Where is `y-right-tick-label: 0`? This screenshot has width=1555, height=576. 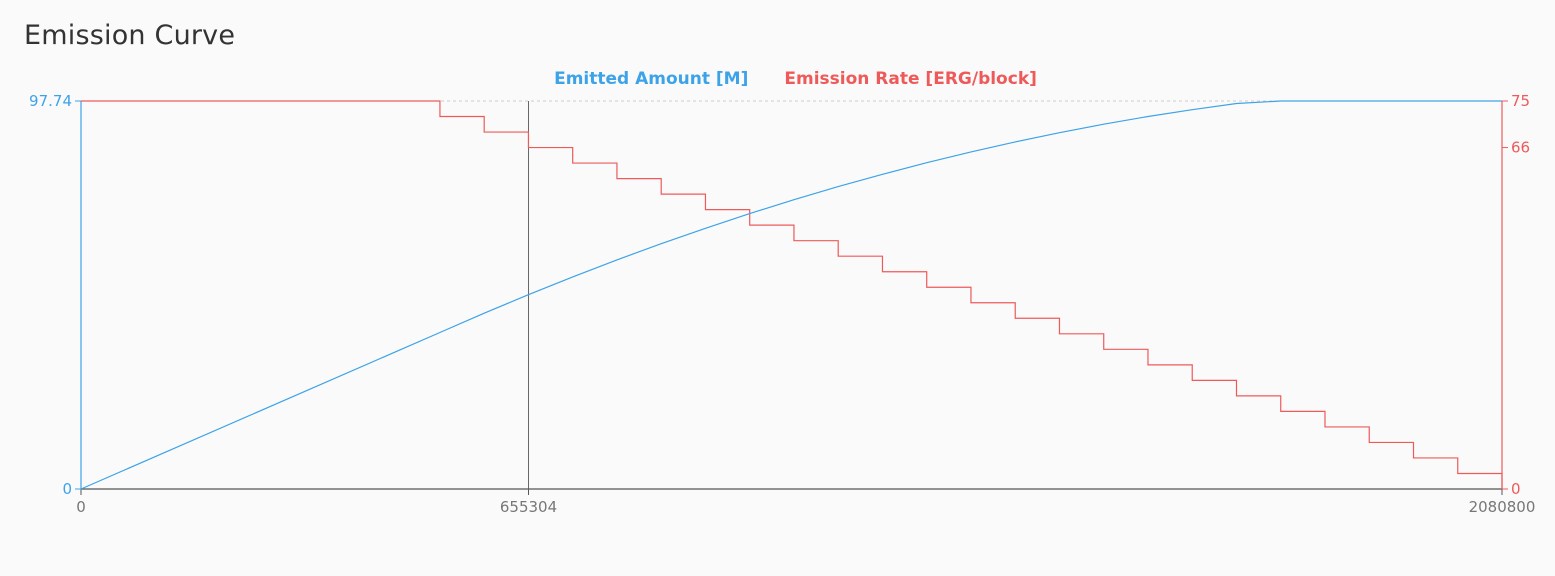
y-right-tick-label: 0 is located at coordinates (1516, 489).